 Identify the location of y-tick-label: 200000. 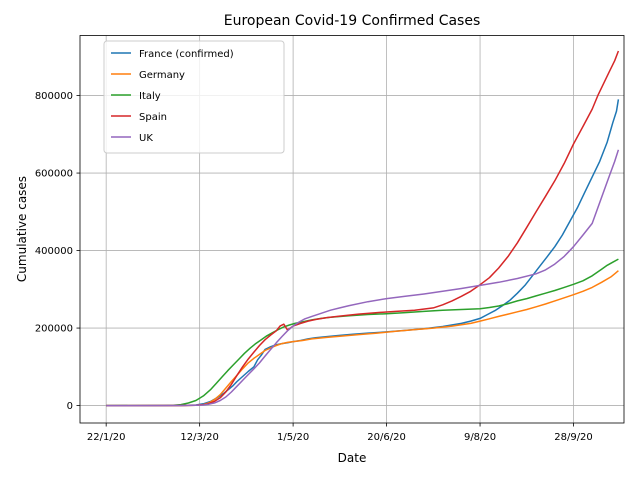
(54, 329).